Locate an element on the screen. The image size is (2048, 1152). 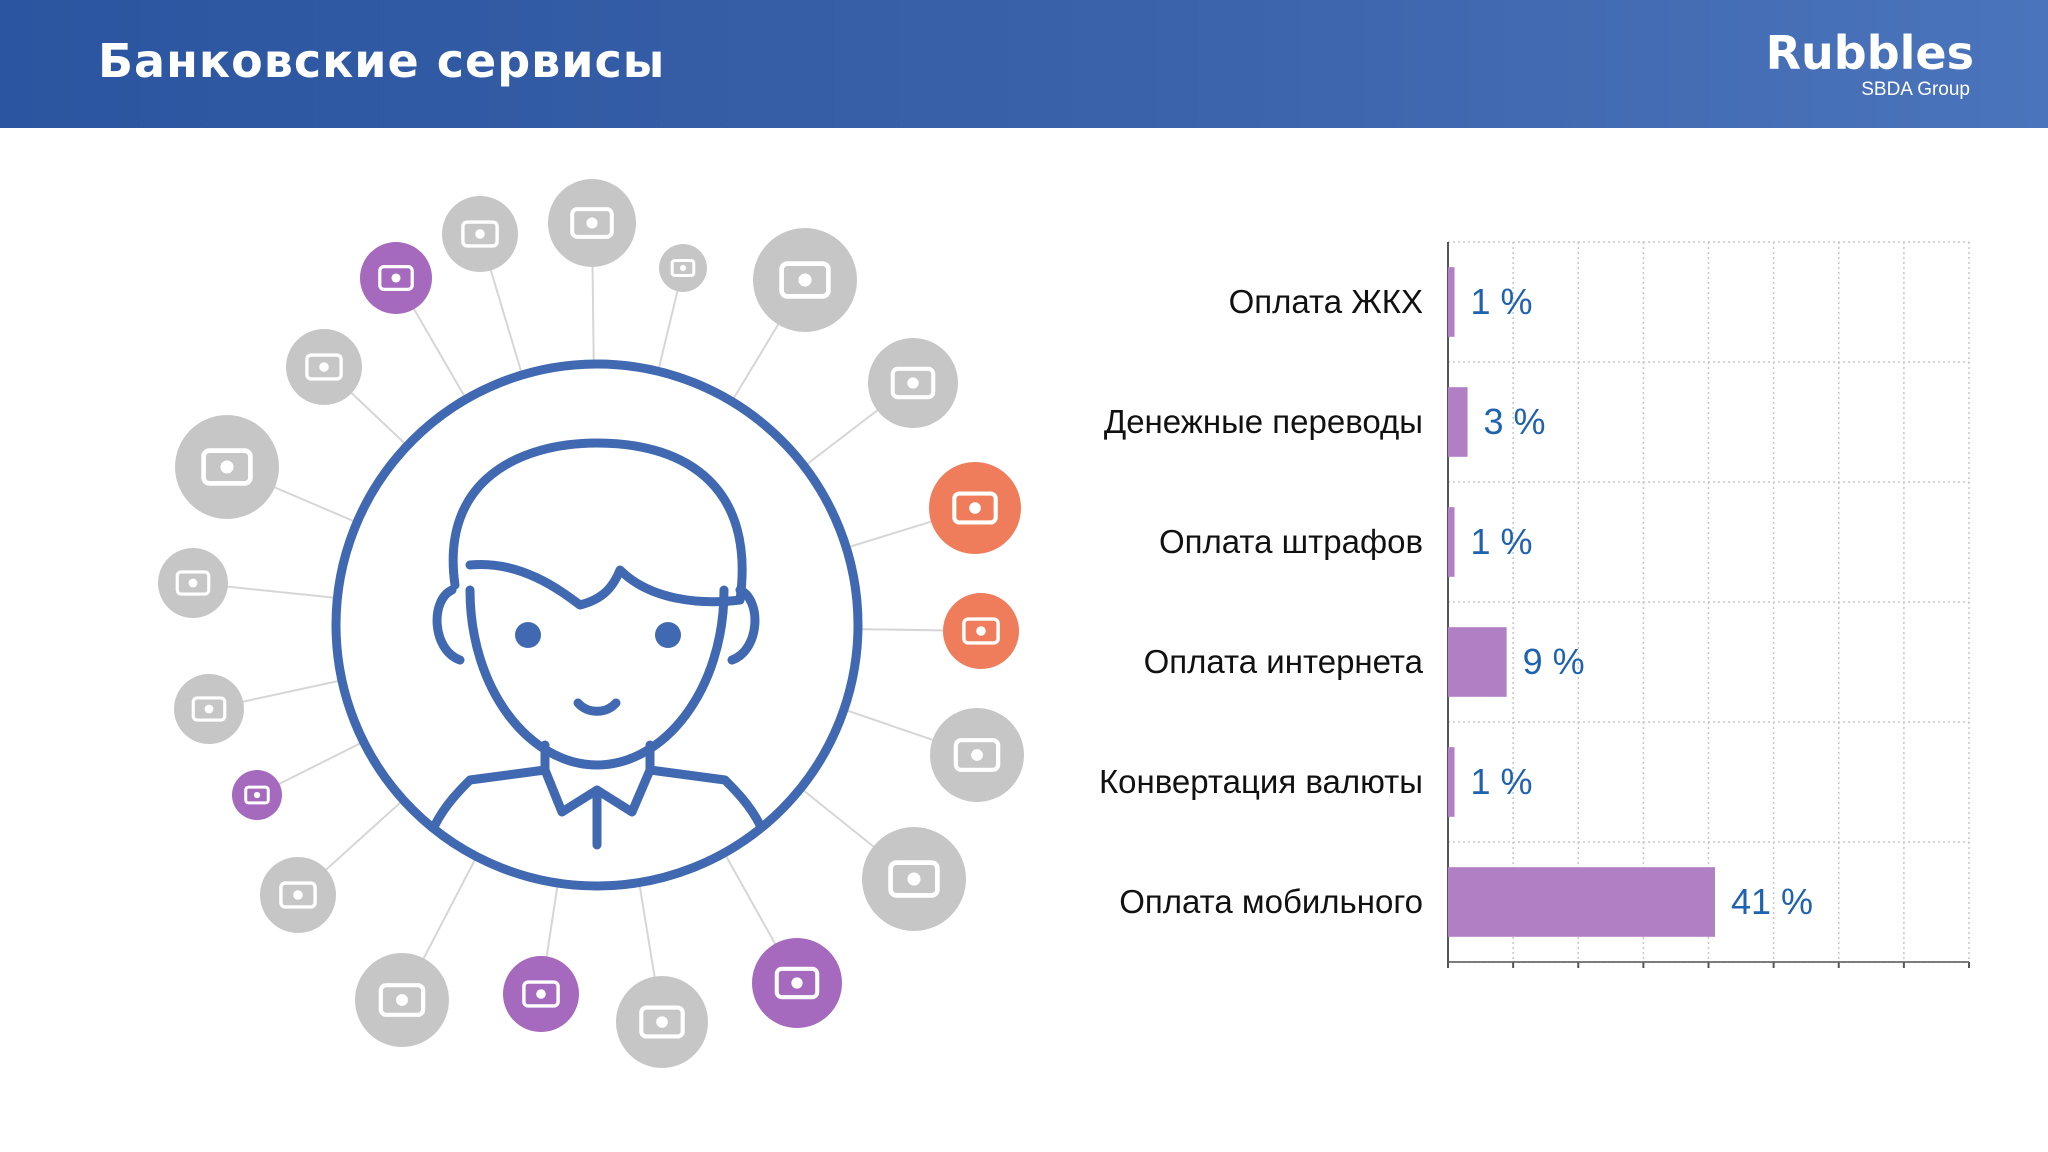
value-label: 41 % is located at coordinates (1772, 901).